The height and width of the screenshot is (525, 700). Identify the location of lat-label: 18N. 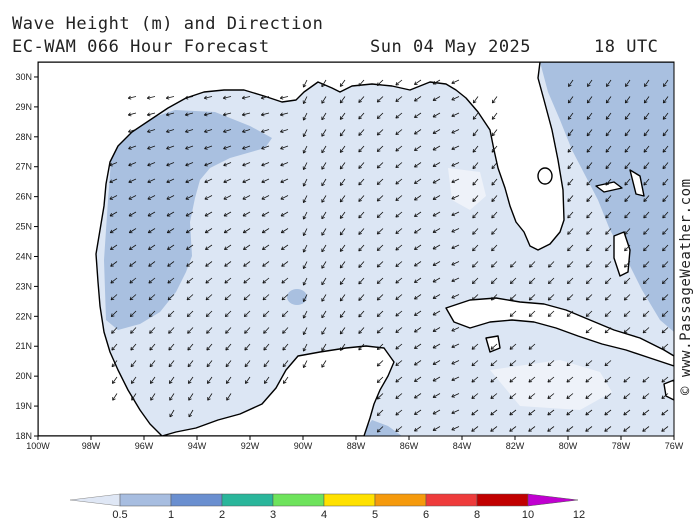
(23, 436).